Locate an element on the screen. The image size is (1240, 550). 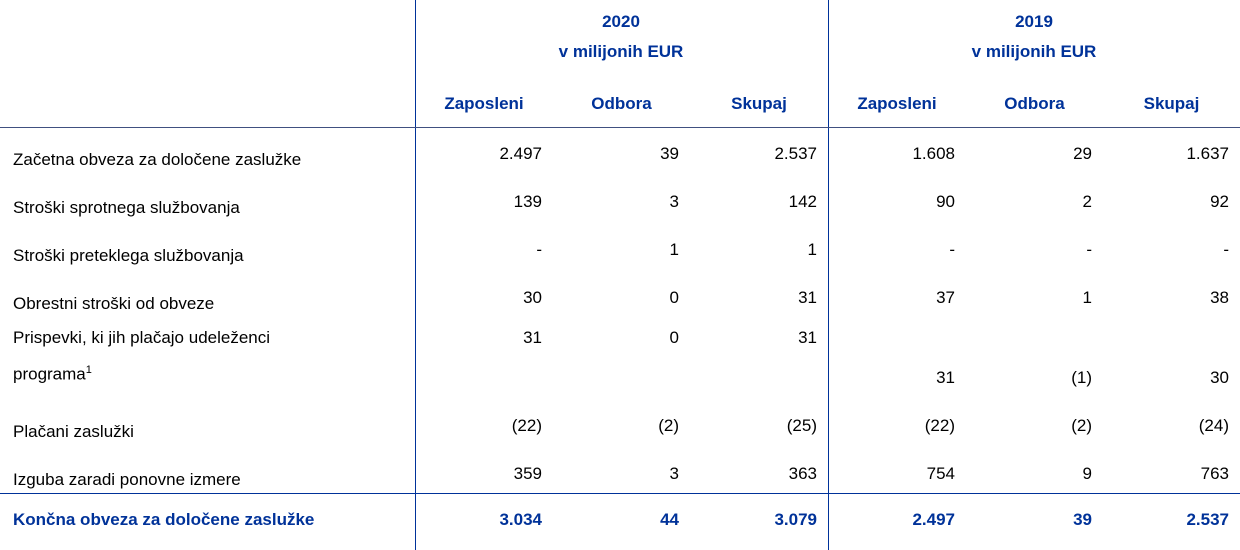
cell: 37 is located at coordinates (945, 297).